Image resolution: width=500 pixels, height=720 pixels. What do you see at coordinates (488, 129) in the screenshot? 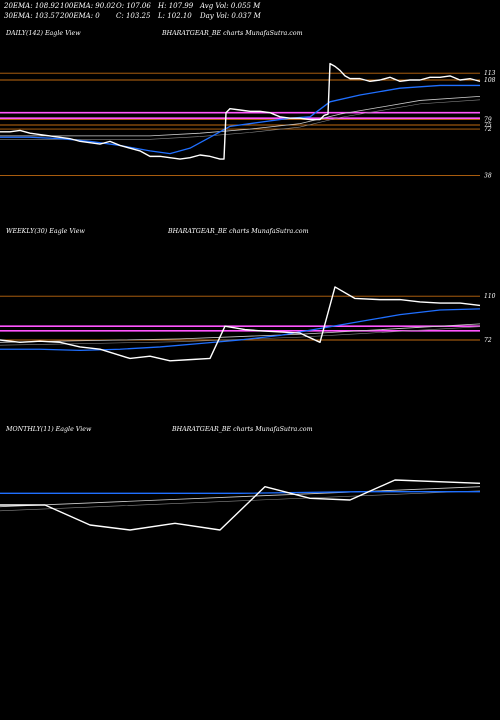
I see `daily-y-tick-label: 72` at bounding box center [488, 129].